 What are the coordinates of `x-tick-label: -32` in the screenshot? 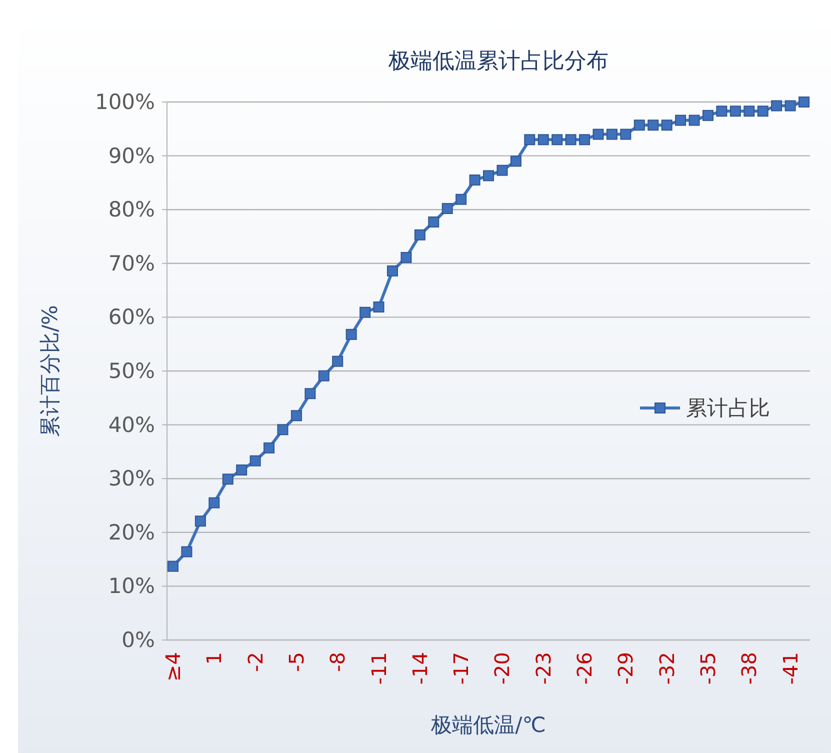 It's located at (666, 668).